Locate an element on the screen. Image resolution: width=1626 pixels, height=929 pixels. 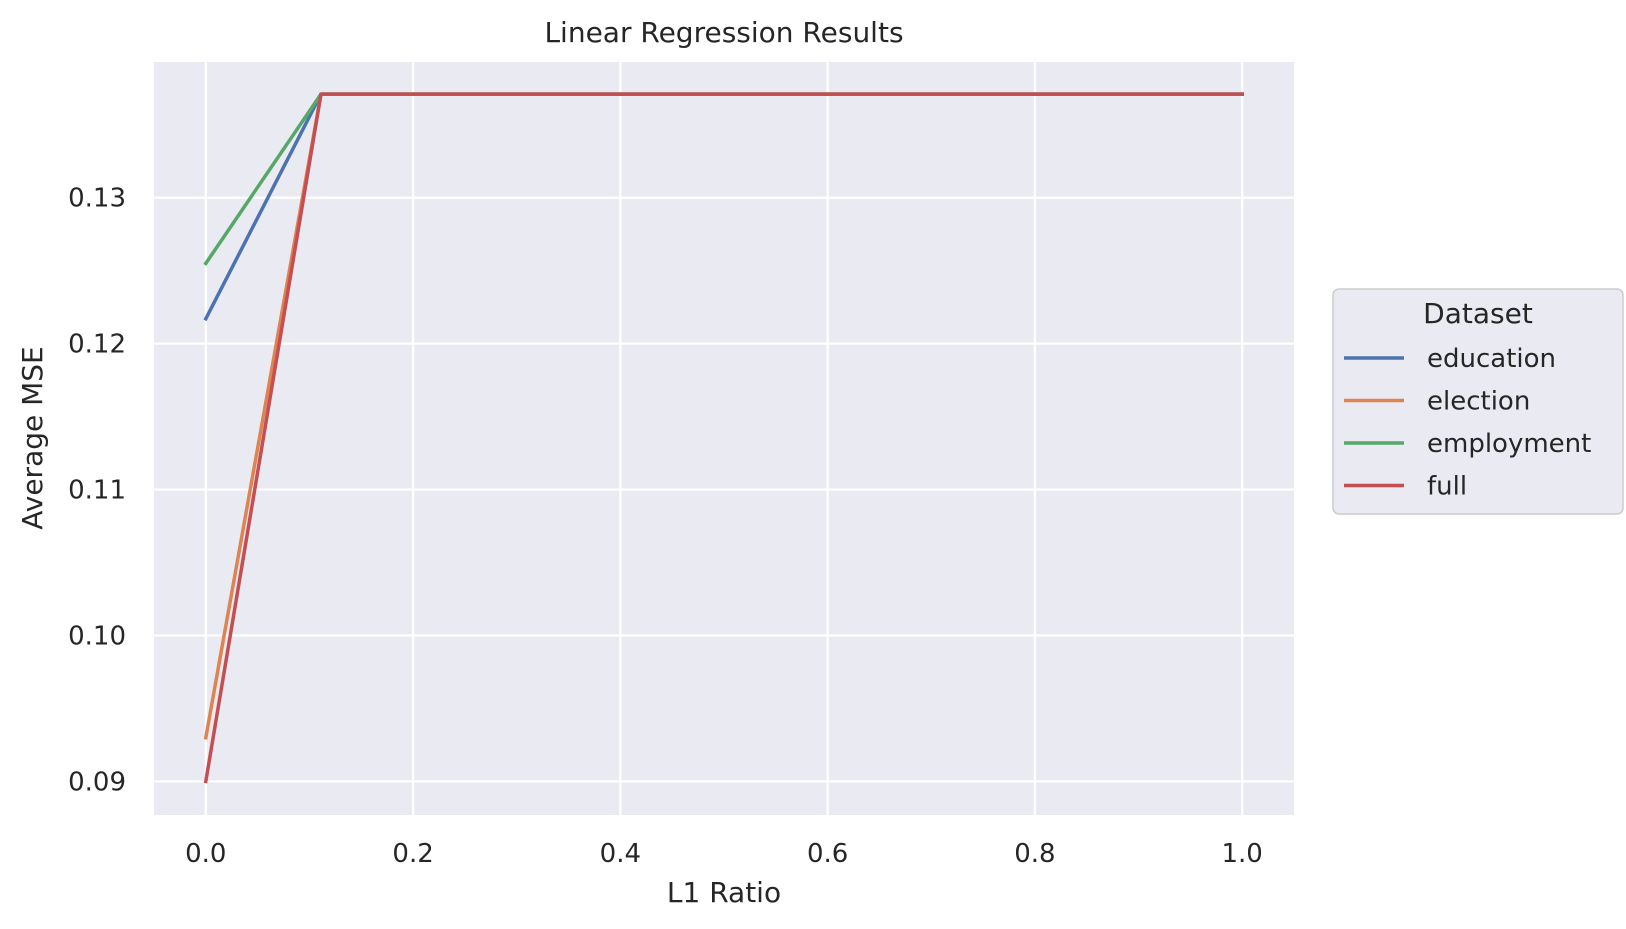
y-tick-label: 0.09 is located at coordinates (97, 782).